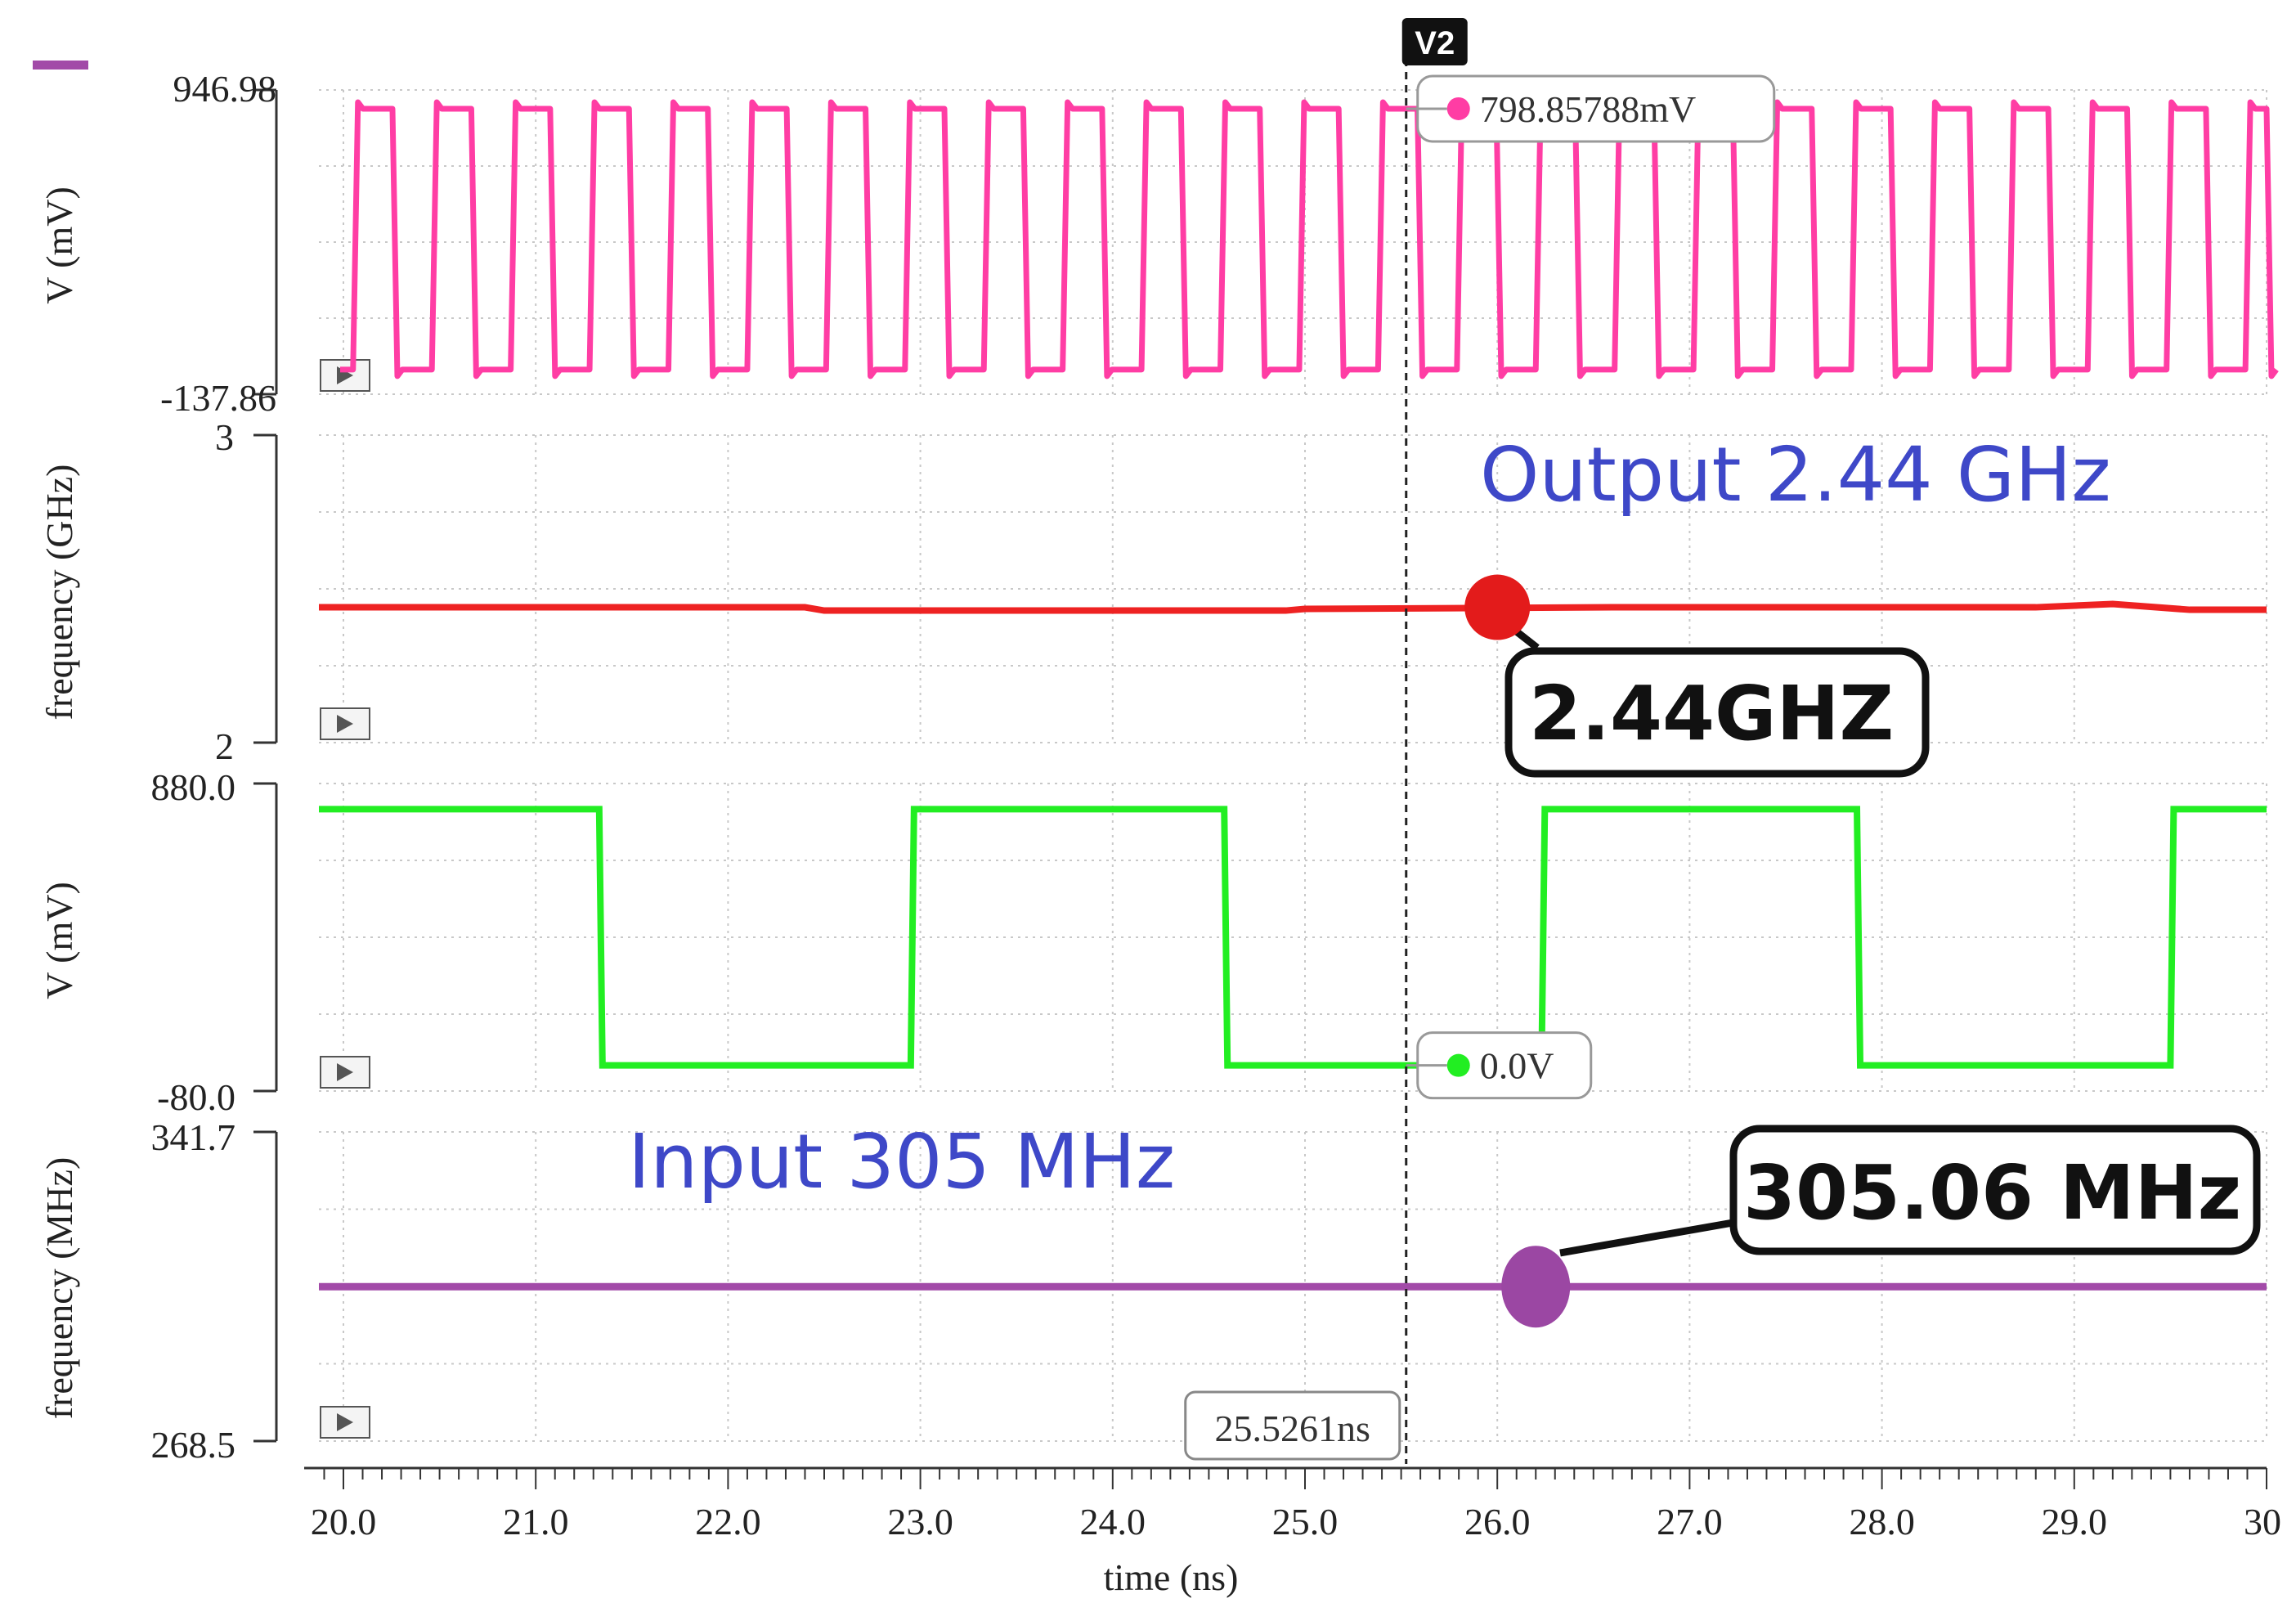 The height and width of the screenshot is (1612, 2296). I want to click on ytick-in-f-bottom: 268.5, so click(193, 1445).